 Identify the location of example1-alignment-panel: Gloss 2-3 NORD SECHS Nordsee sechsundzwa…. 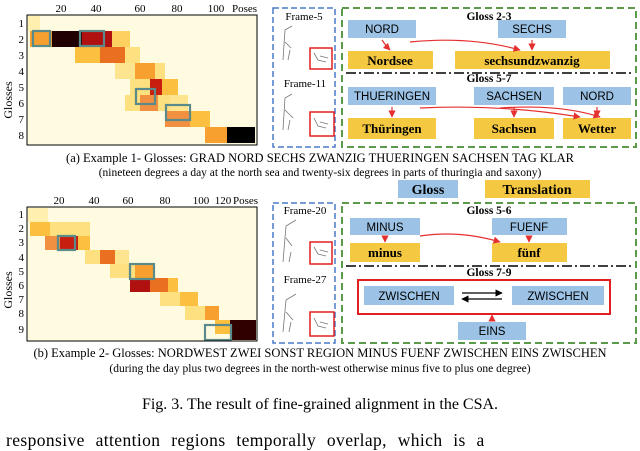
(489, 77).